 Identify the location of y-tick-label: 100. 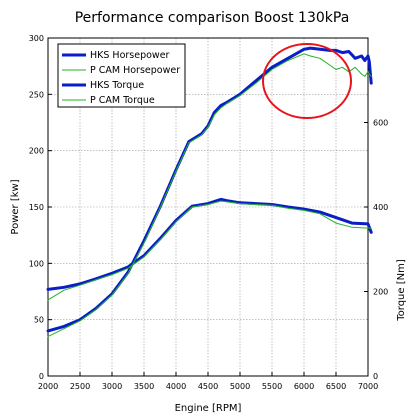
(36, 263).